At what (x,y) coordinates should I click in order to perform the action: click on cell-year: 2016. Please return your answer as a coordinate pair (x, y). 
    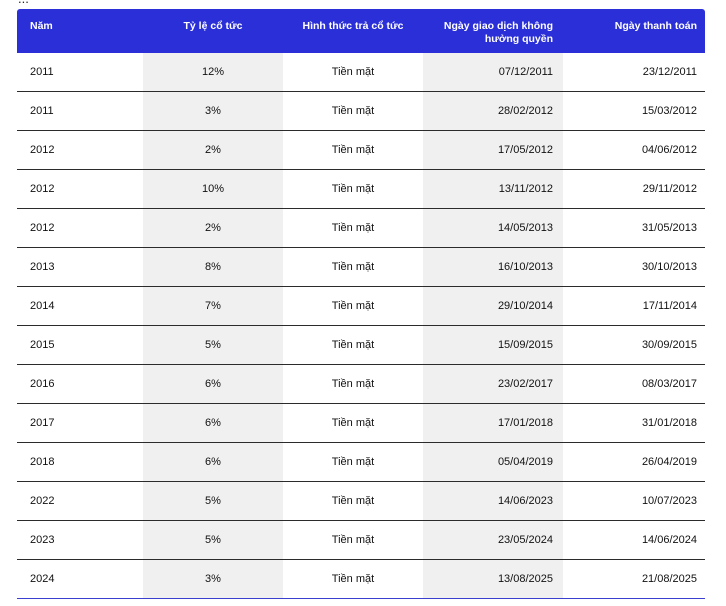
    Looking at the image, I should click on (42, 384).